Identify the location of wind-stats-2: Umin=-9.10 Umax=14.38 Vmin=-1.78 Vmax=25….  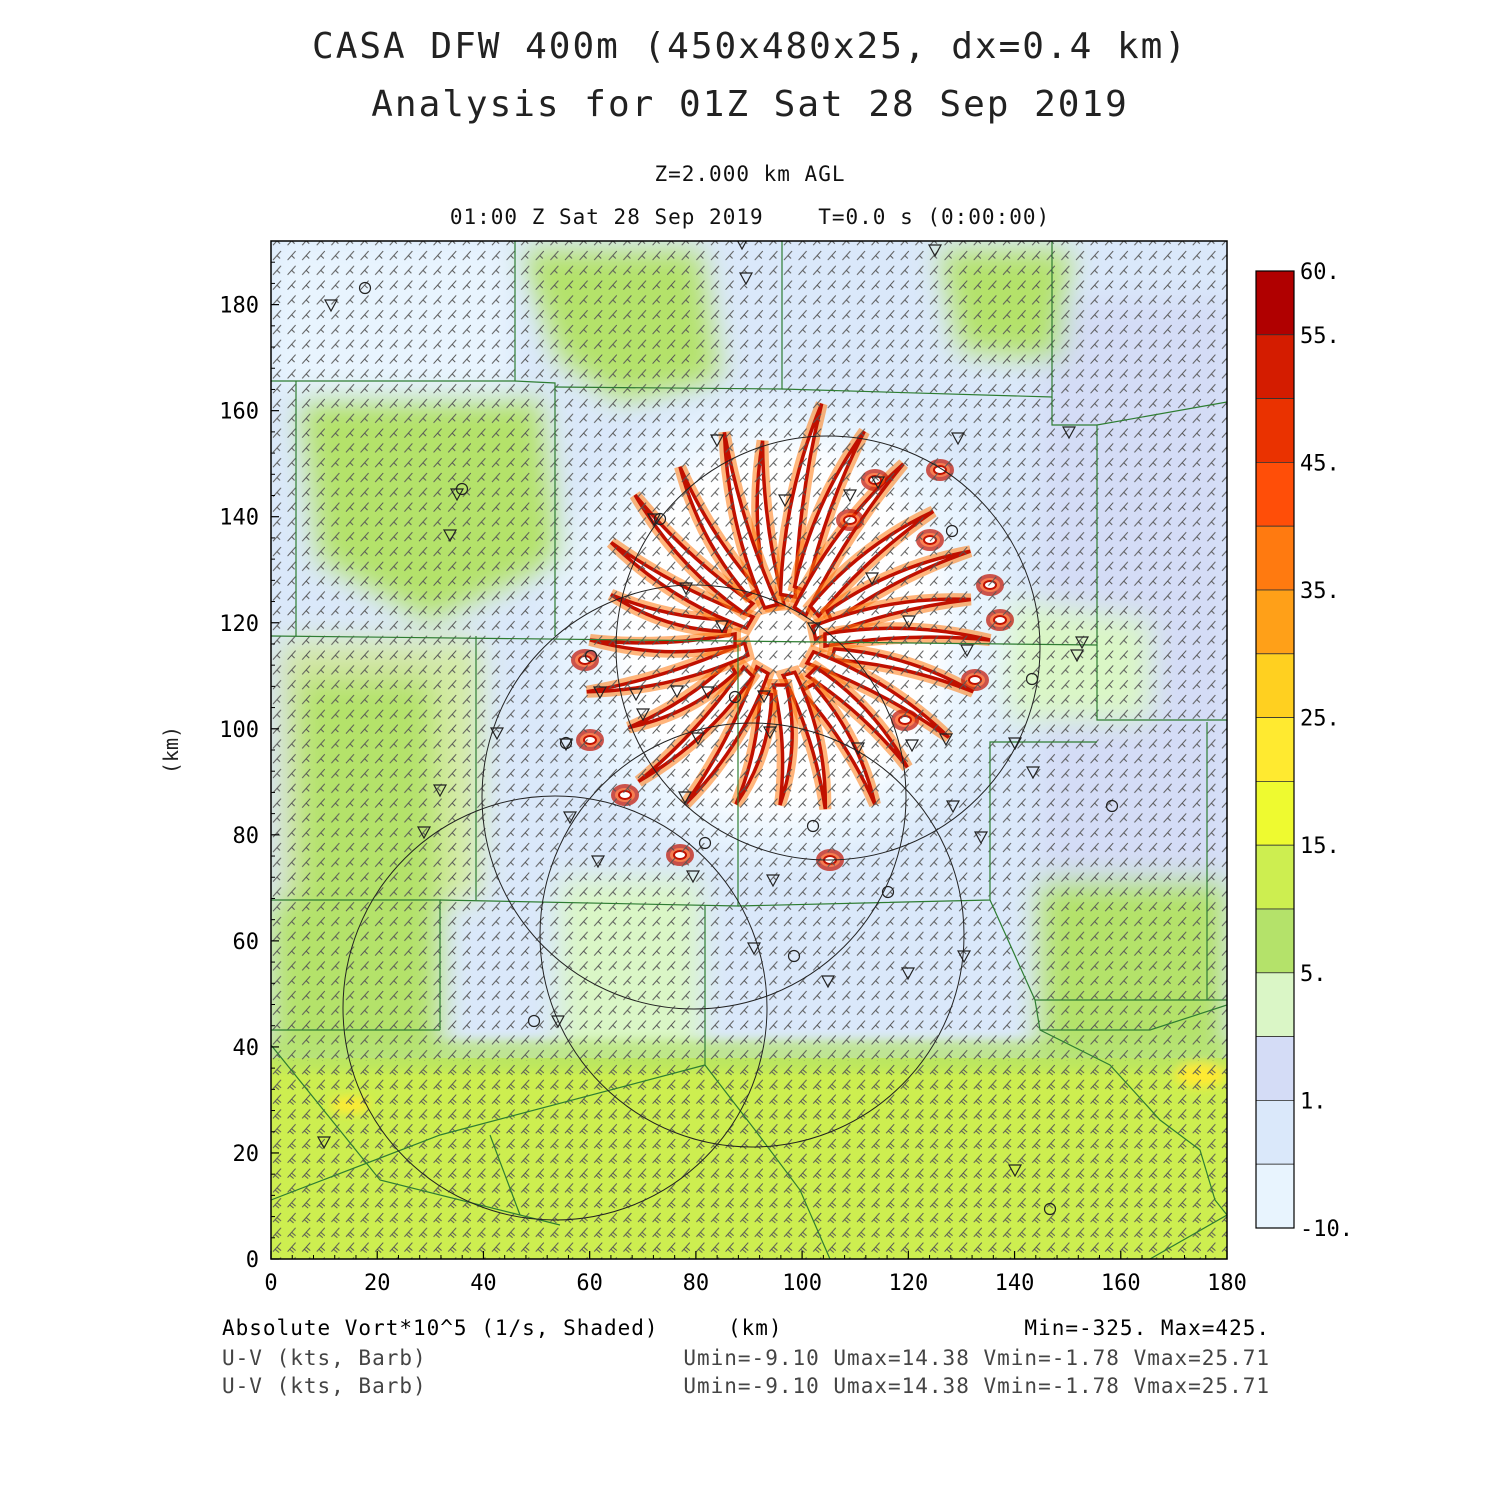
(976, 1386).